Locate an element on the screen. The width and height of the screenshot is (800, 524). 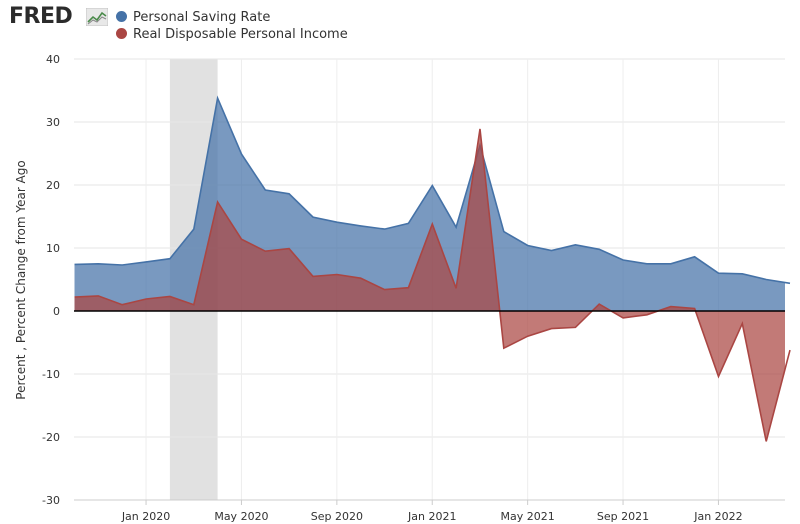
y-tick-label: 10 is located at coordinates (53, 248).